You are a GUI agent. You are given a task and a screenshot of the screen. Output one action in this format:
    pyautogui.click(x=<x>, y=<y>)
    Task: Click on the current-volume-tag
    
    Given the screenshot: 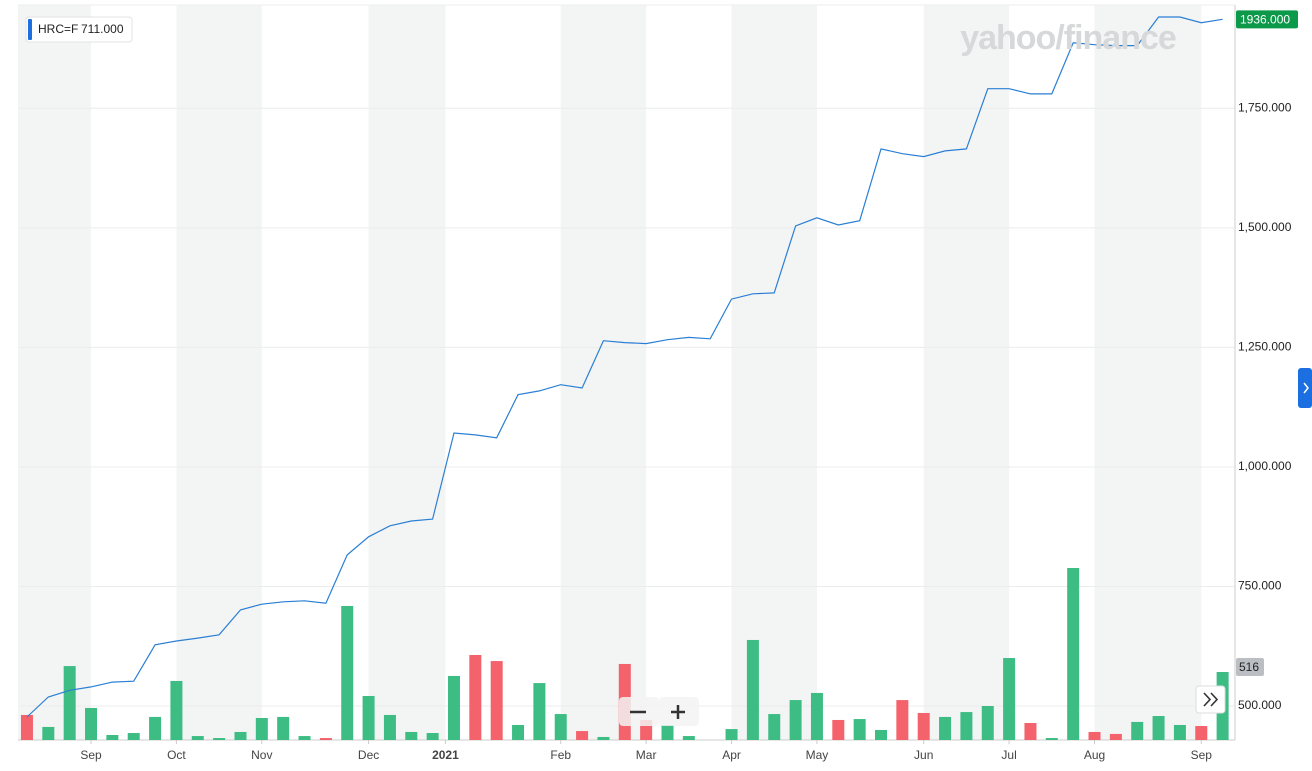 What is the action you would take?
    pyautogui.click(x=1250, y=666)
    